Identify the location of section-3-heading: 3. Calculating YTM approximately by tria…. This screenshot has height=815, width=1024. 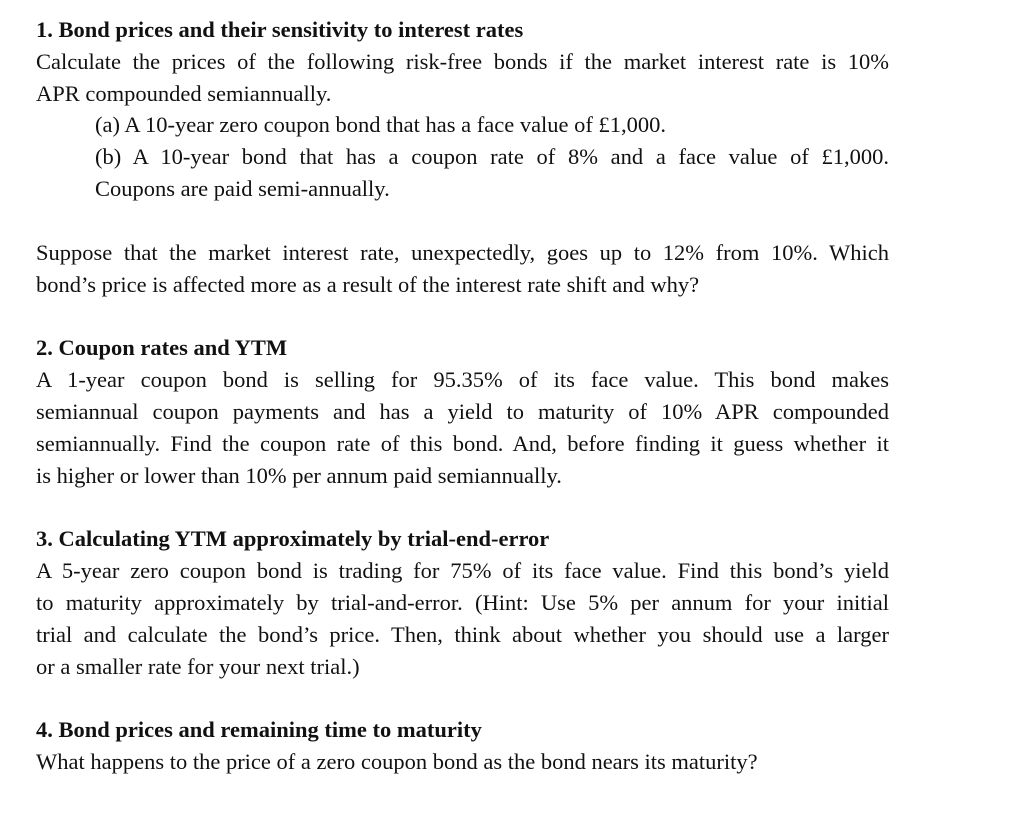
(293, 539).